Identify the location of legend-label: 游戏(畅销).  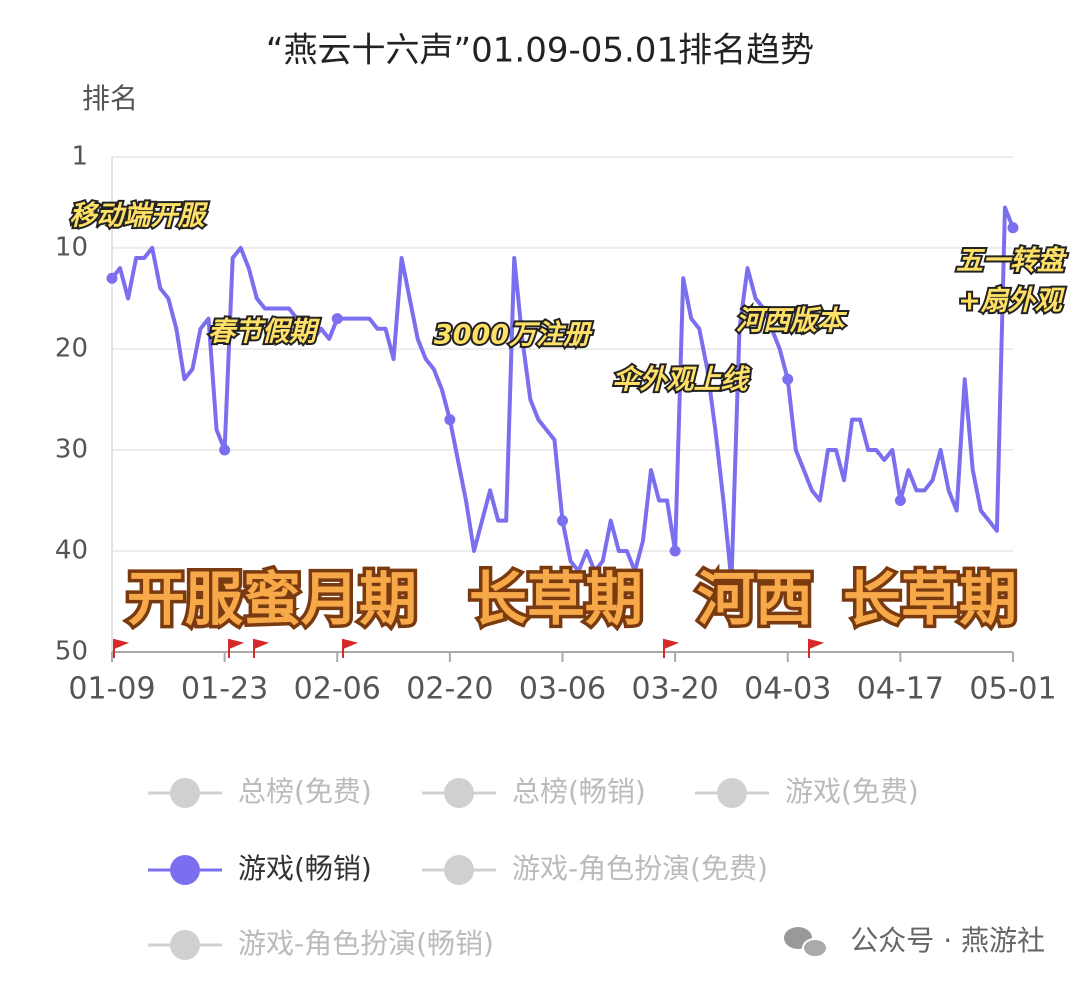
(305, 868).